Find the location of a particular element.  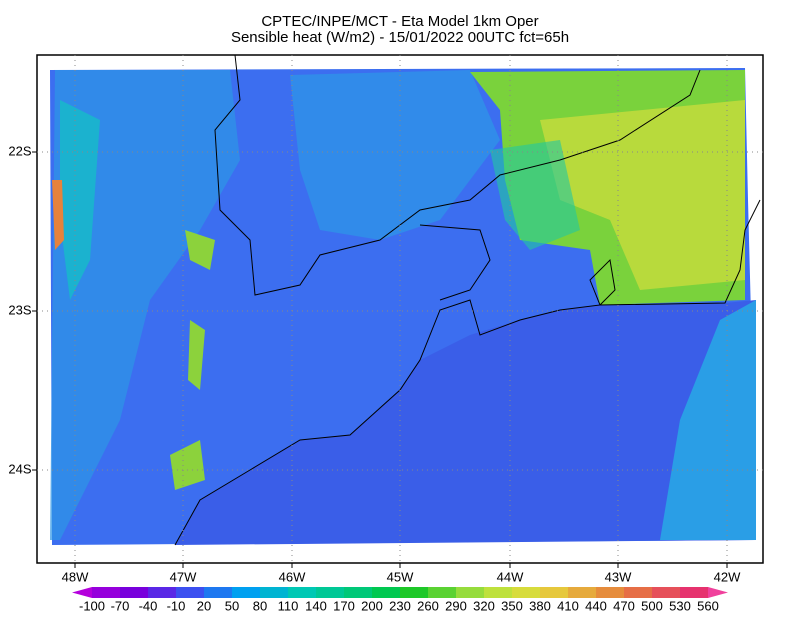

colorbar-label: 470 is located at coordinates (624, 605).